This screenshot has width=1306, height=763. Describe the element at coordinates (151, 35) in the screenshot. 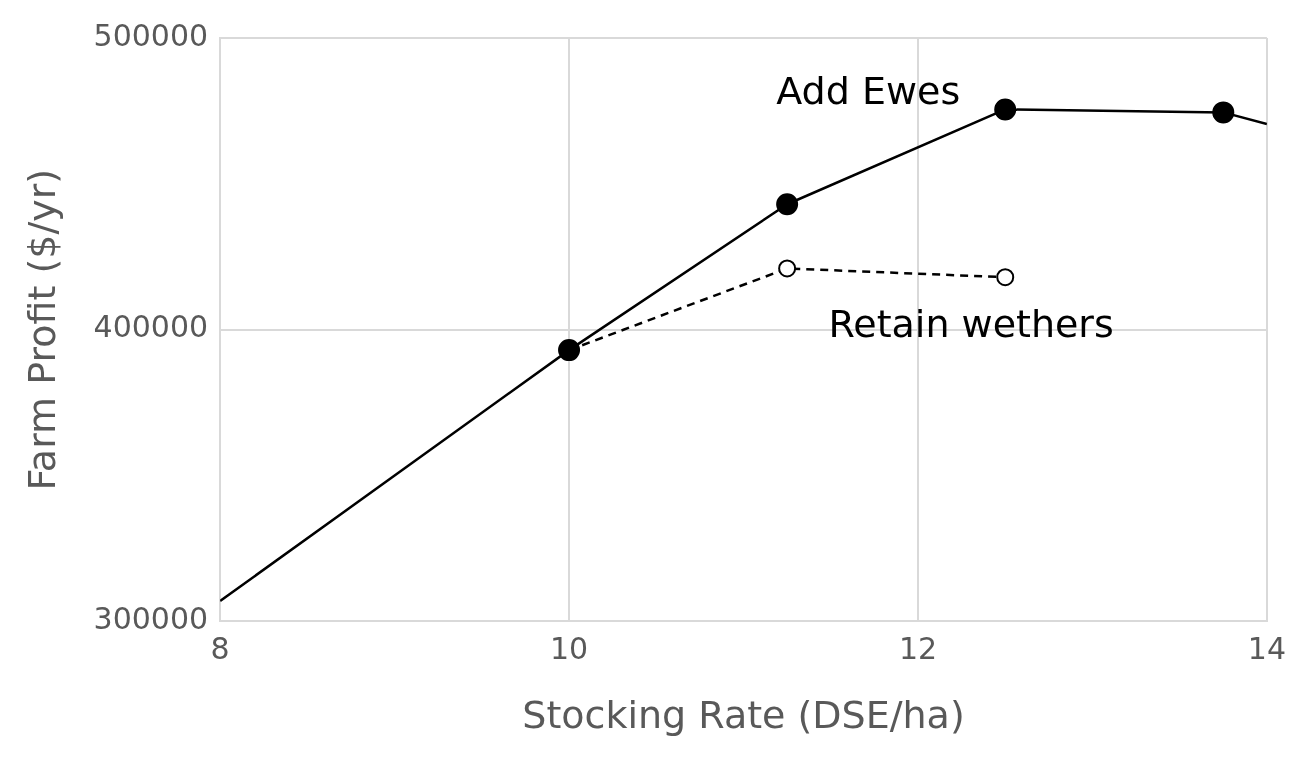

I see `y-tick-label: 500000` at that location.